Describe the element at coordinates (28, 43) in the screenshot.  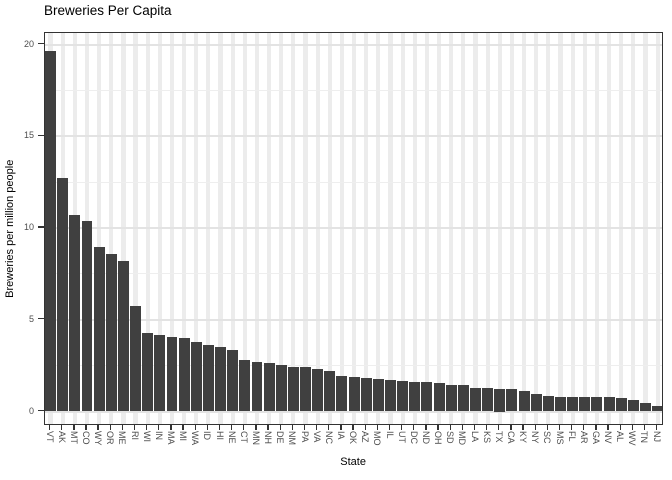
I see `y-tick-label: 20` at that location.